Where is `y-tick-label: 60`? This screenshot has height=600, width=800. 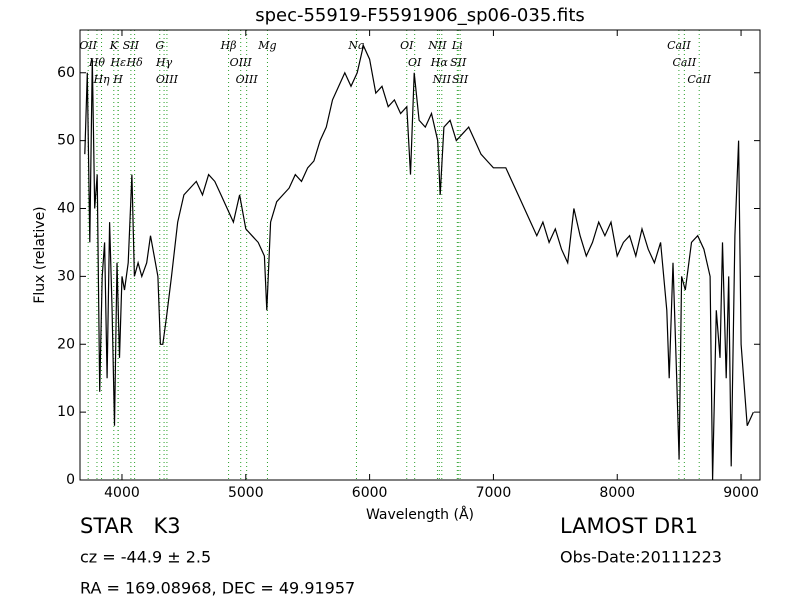 y-tick-label: 60 is located at coordinates (66, 73).